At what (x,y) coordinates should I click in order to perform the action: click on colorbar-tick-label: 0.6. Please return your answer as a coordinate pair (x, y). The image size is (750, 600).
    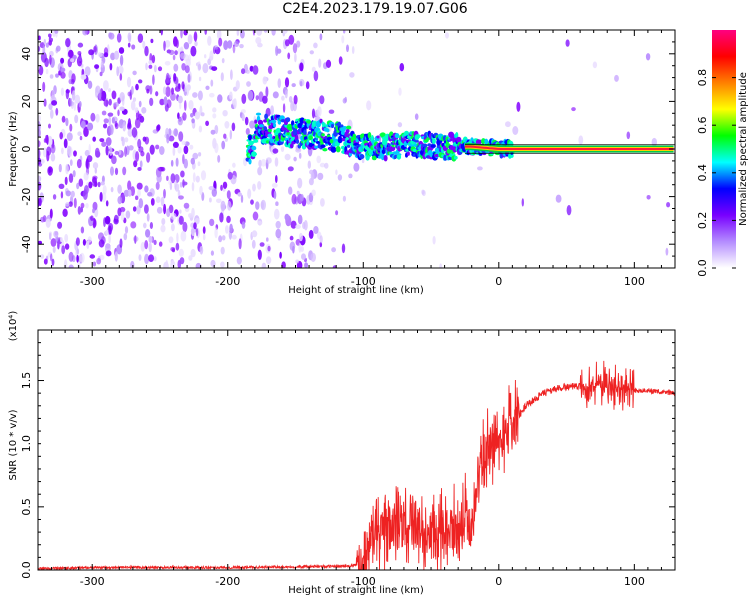
    Looking at the image, I should click on (702, 125).